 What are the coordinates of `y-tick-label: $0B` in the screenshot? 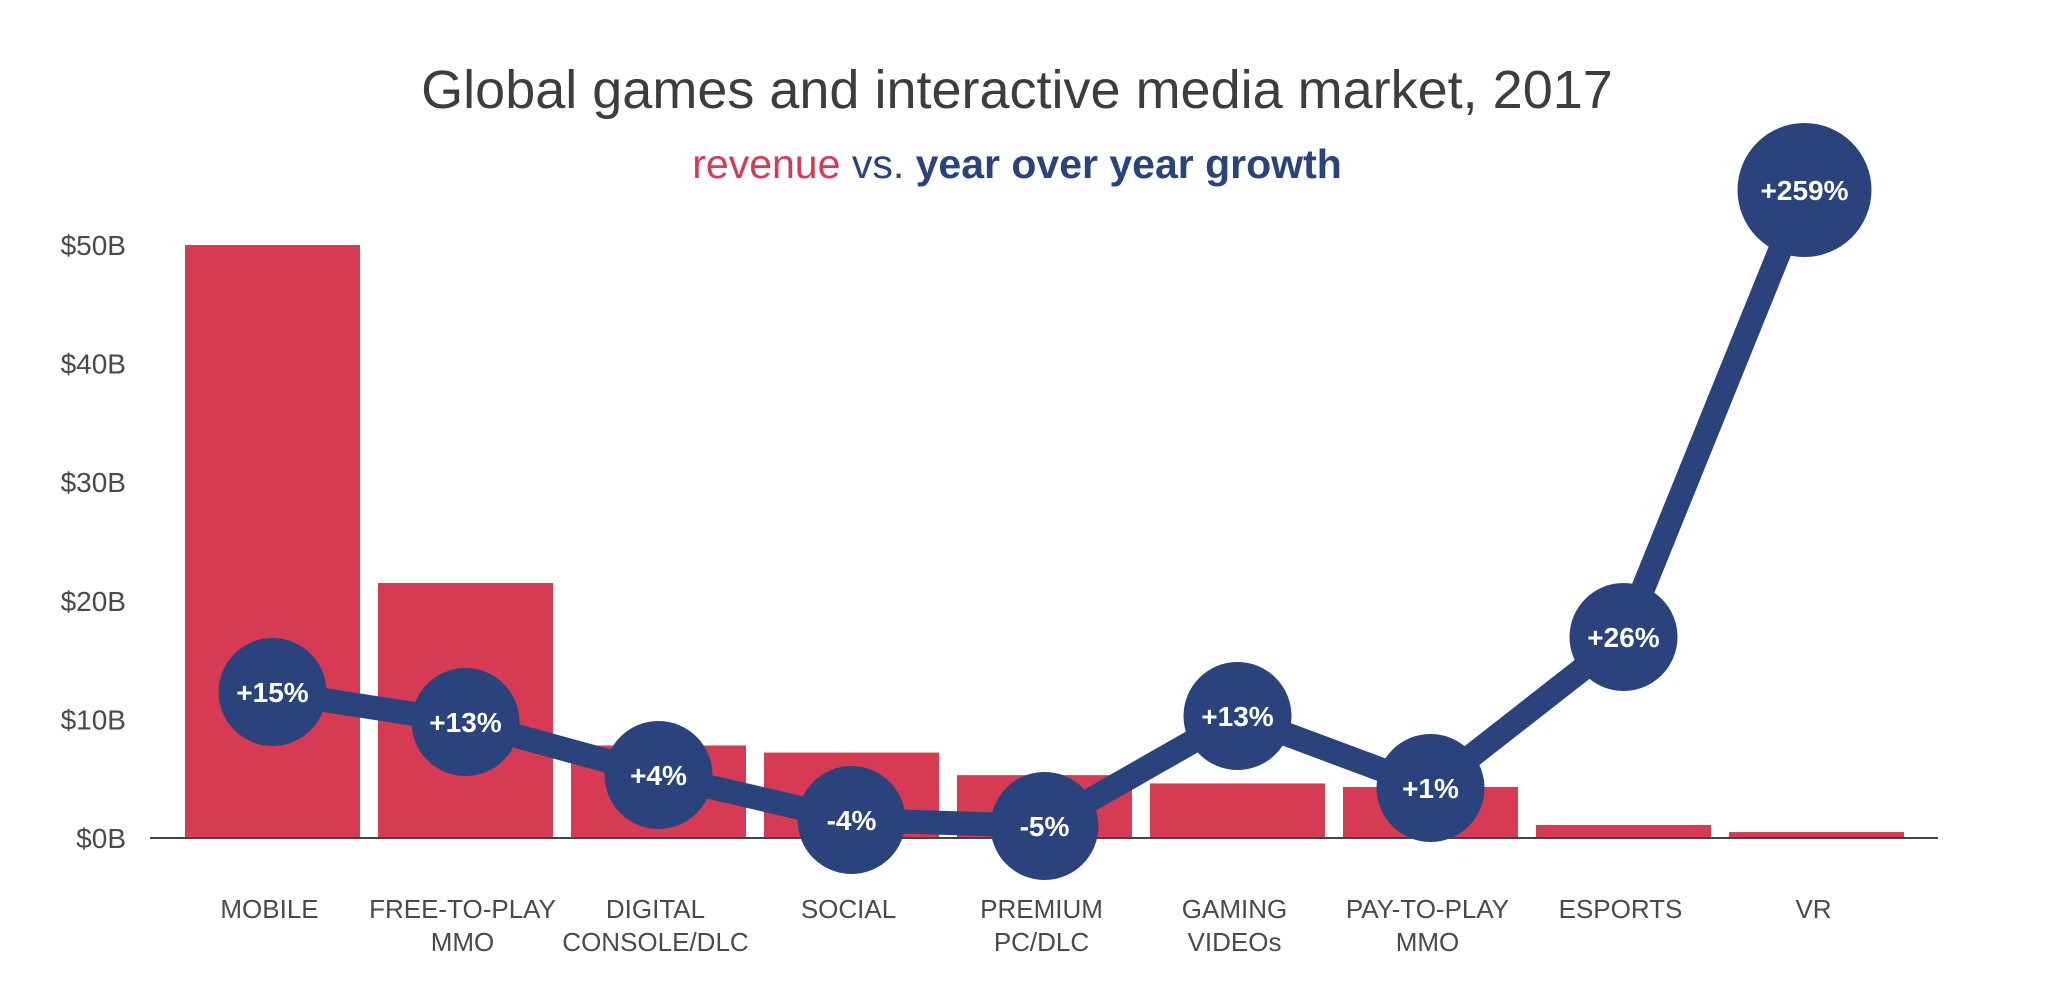 It's located at (101, 838).